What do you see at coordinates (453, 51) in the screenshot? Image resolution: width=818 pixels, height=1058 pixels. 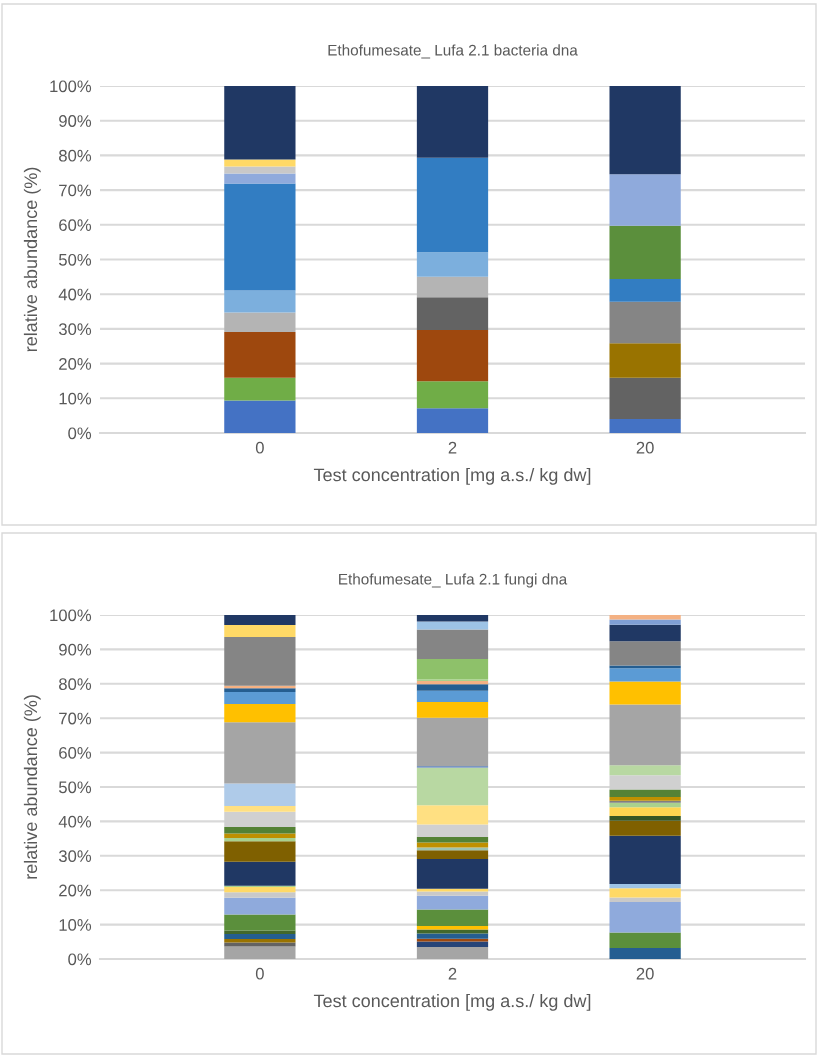 I see `chart-title: Ethofumesate_ Lufa 2.1 bacteria dna` at bounding box center [453, 51].